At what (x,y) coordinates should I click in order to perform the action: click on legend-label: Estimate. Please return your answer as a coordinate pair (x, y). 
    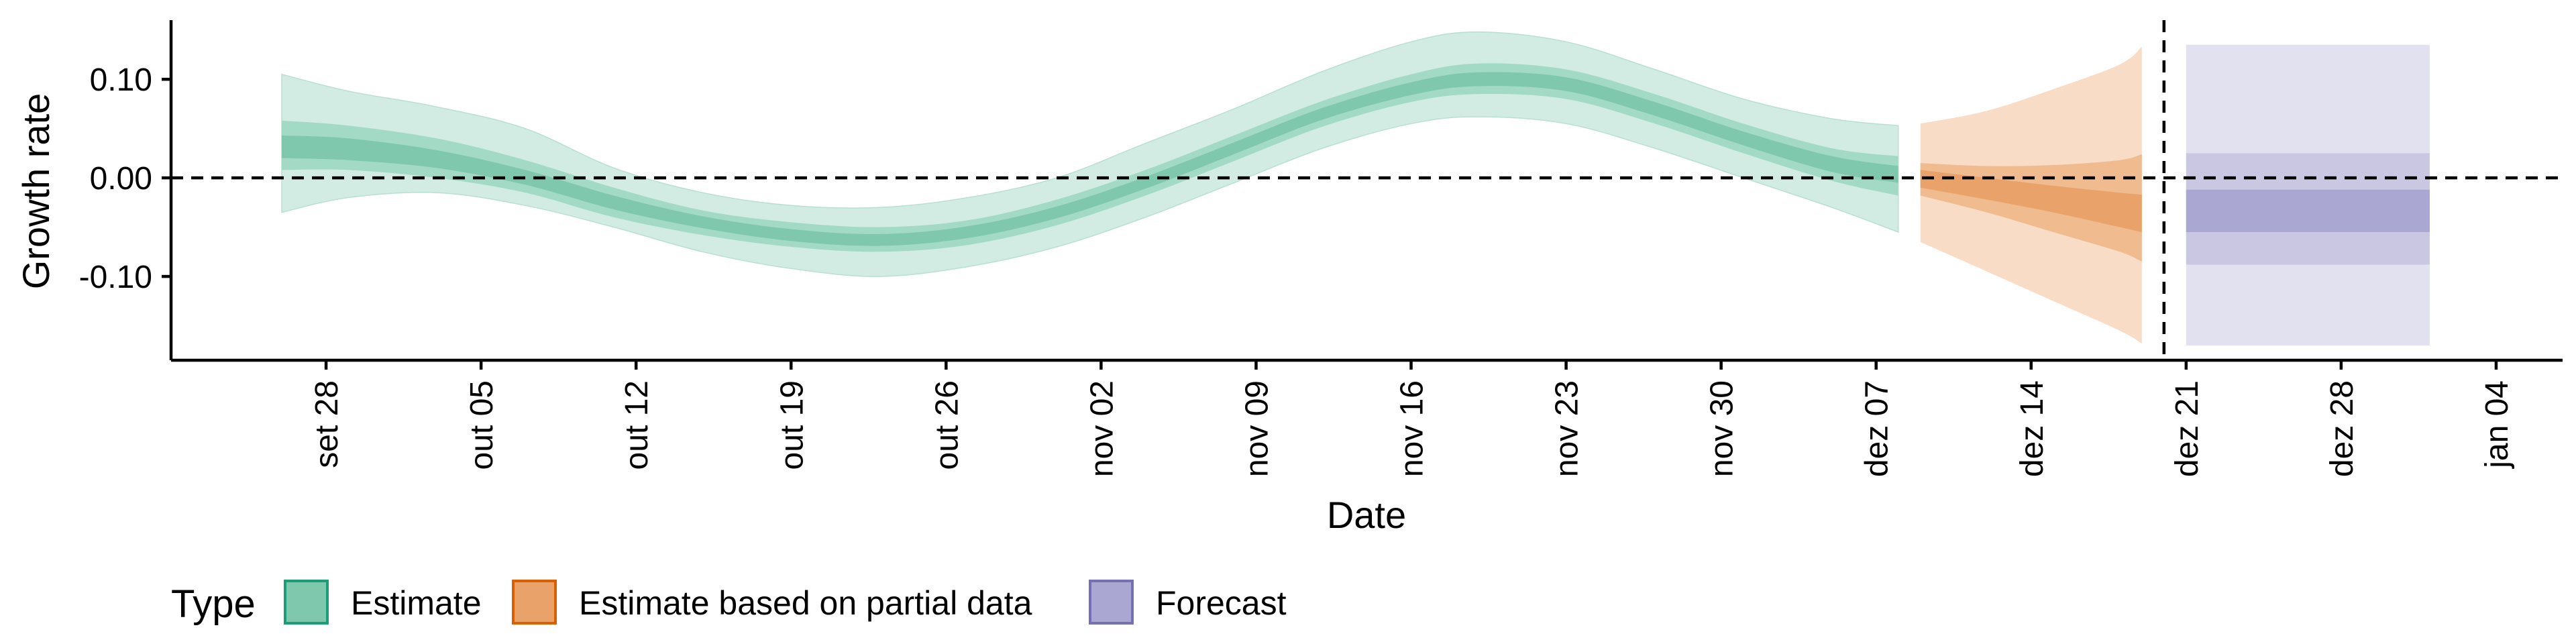
    Looking at the image, I should click on (416, 603).